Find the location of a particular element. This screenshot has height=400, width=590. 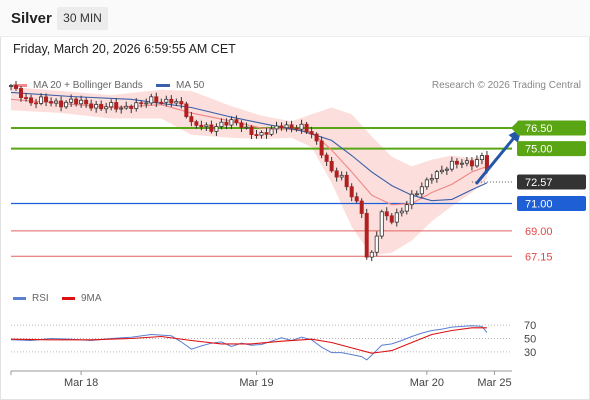

level-label-75-00: 75.00 is located at coordinates (539, 150).